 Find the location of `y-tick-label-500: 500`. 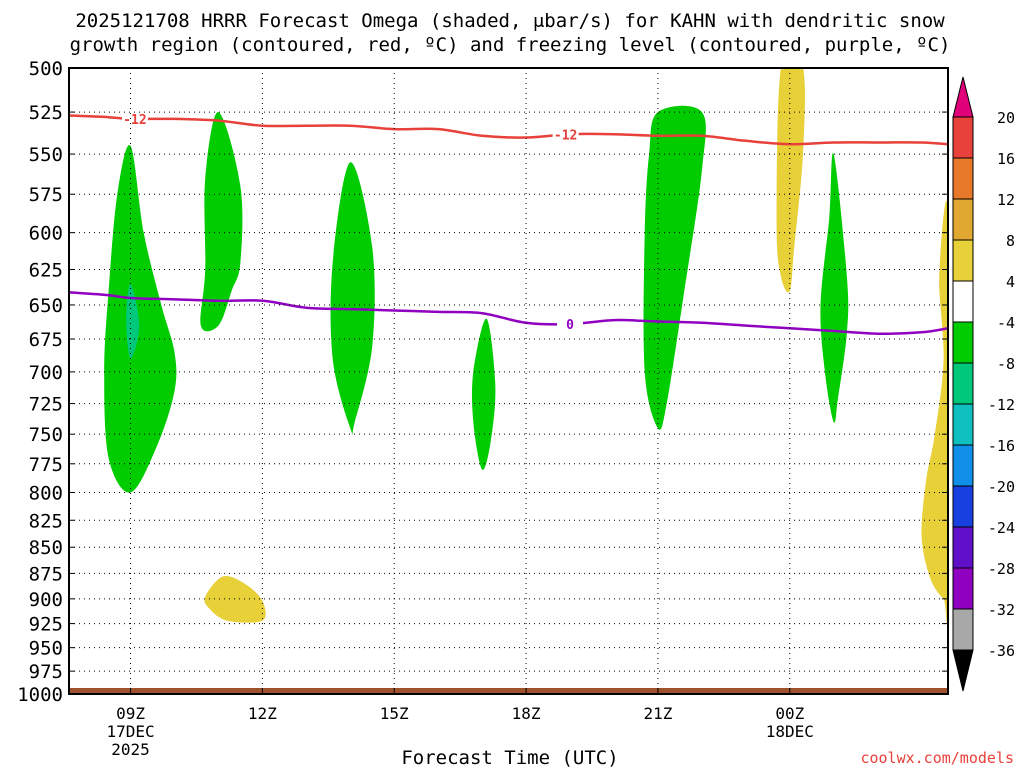

y-tick-label-500: 500 is located at coordinates (46, 69).